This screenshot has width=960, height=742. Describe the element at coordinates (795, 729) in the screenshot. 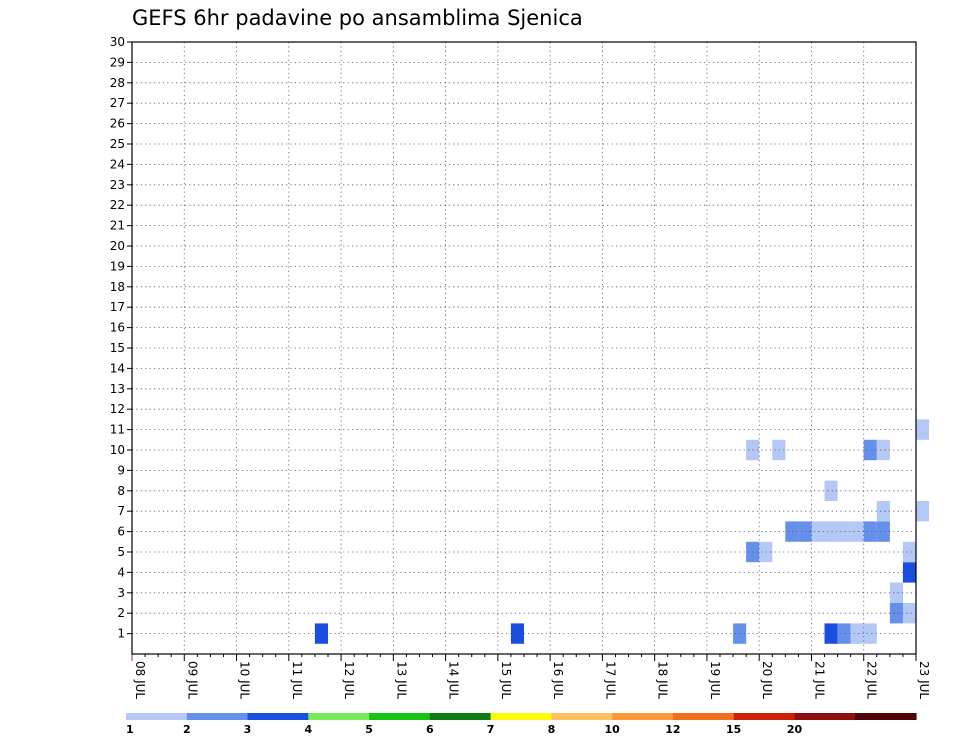

I see `legend-label: 20` at that location.